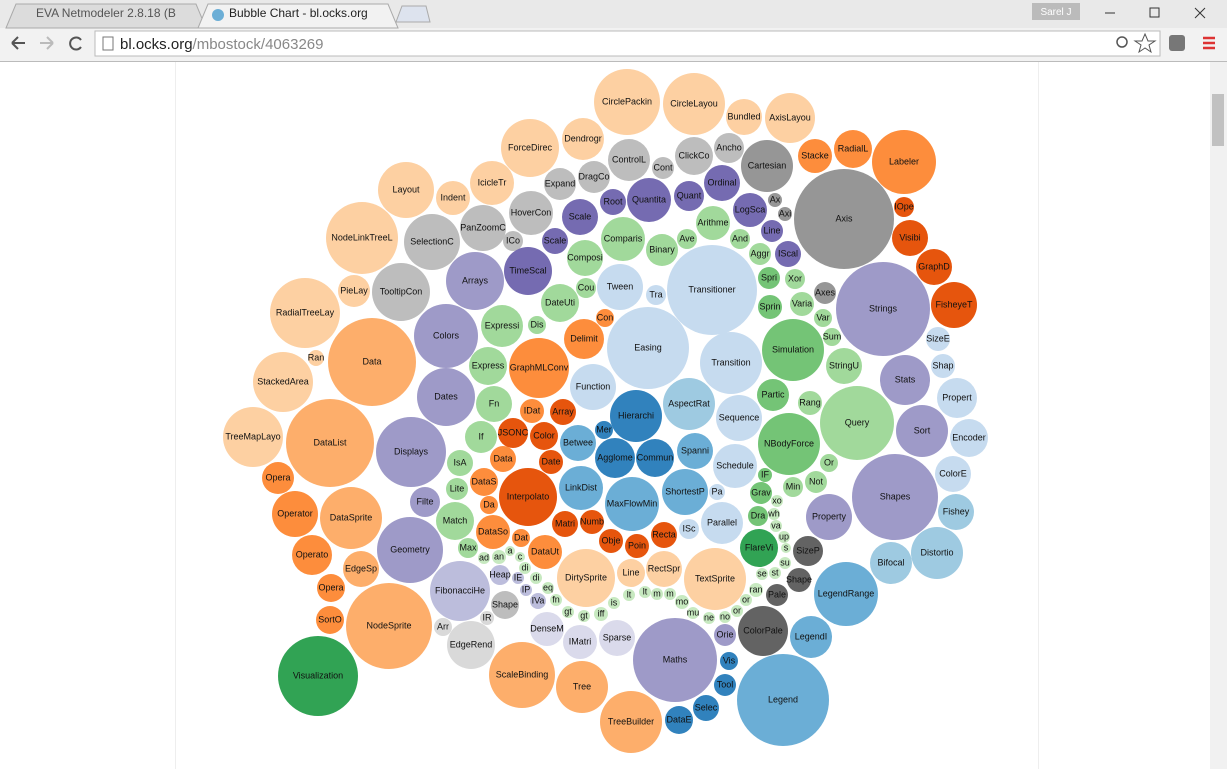 The image size is (1227, 769). What do you see at coordinates (627, 43) in the screenshot?
I see `address-bar` at bounding box center [627, 43].